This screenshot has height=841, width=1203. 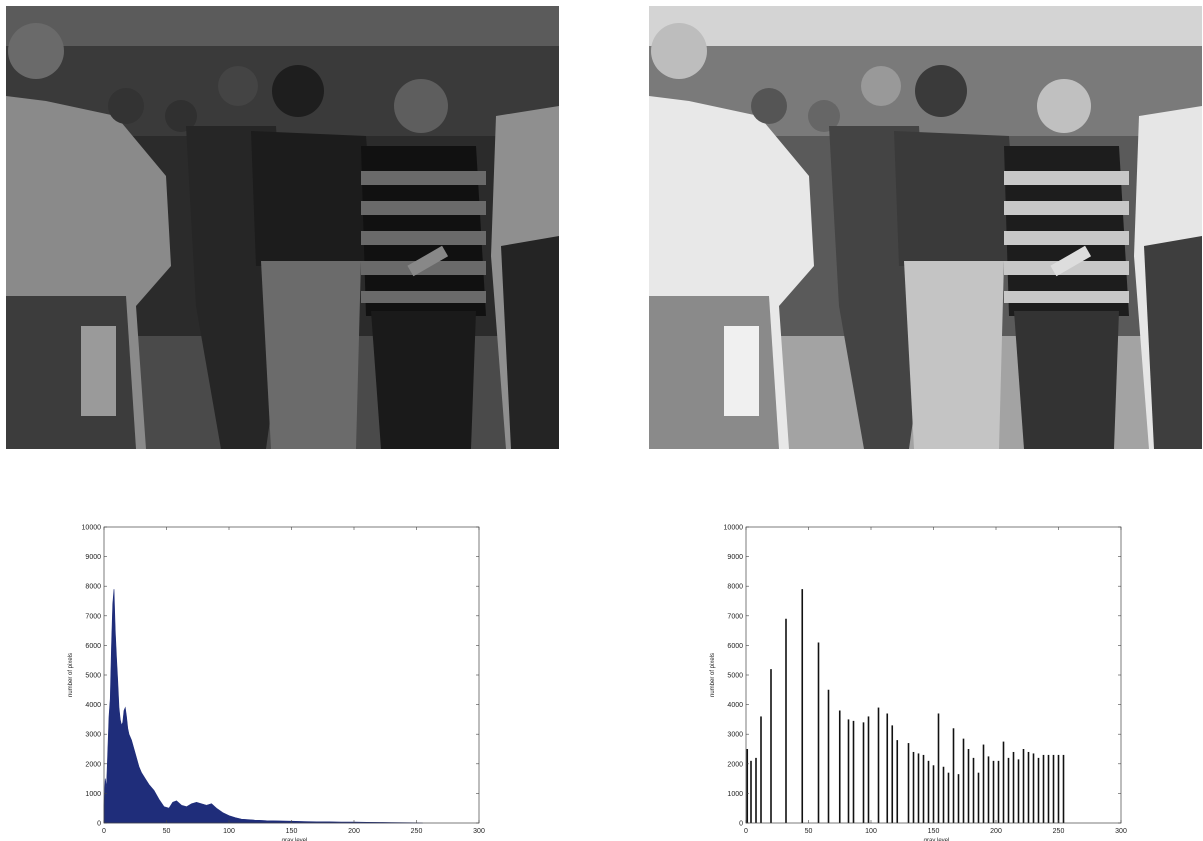 What do you see at coordinates (263, 706) in the screenshot?
I see `histogram-area` at bounding box center [263, 706].